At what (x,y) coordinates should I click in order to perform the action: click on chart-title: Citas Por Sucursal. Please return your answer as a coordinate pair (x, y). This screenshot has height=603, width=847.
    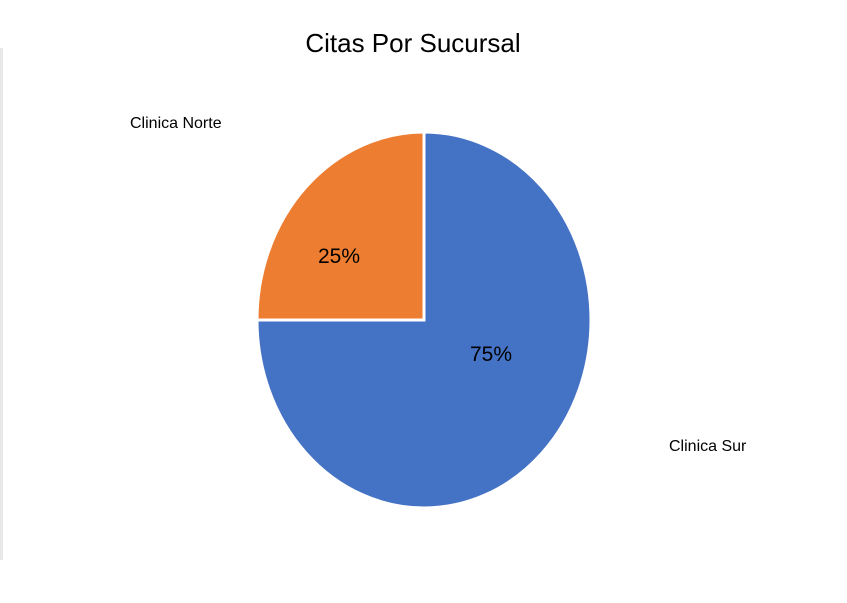
    Looking at the image, I should click on (413, 43).